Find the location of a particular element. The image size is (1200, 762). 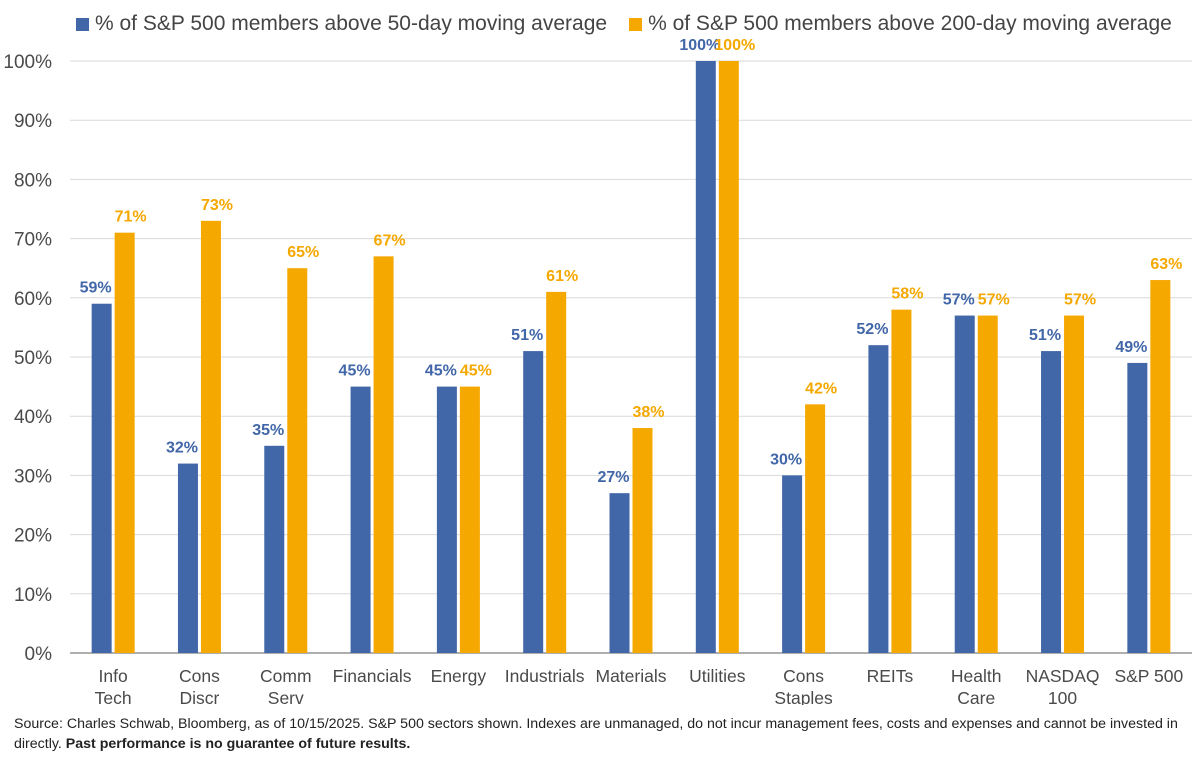

x-tick-label: Serv is located at coordinates (286, 696).